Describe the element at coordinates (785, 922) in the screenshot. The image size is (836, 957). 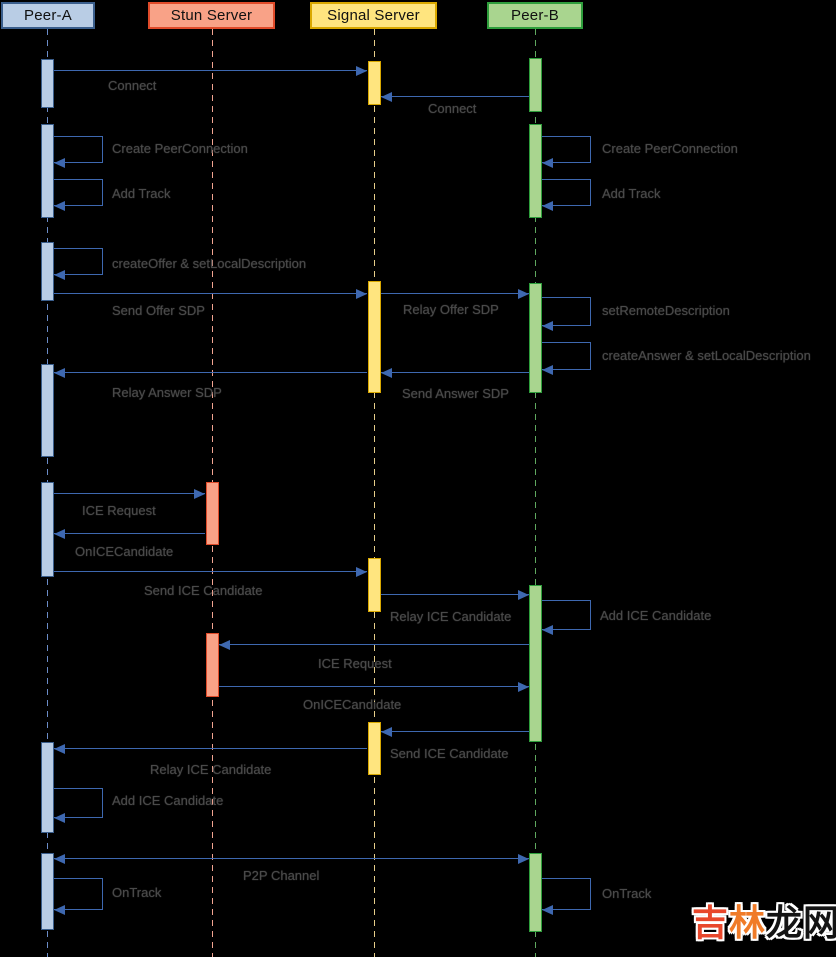
I see `watermark-char: 龙` at that location.